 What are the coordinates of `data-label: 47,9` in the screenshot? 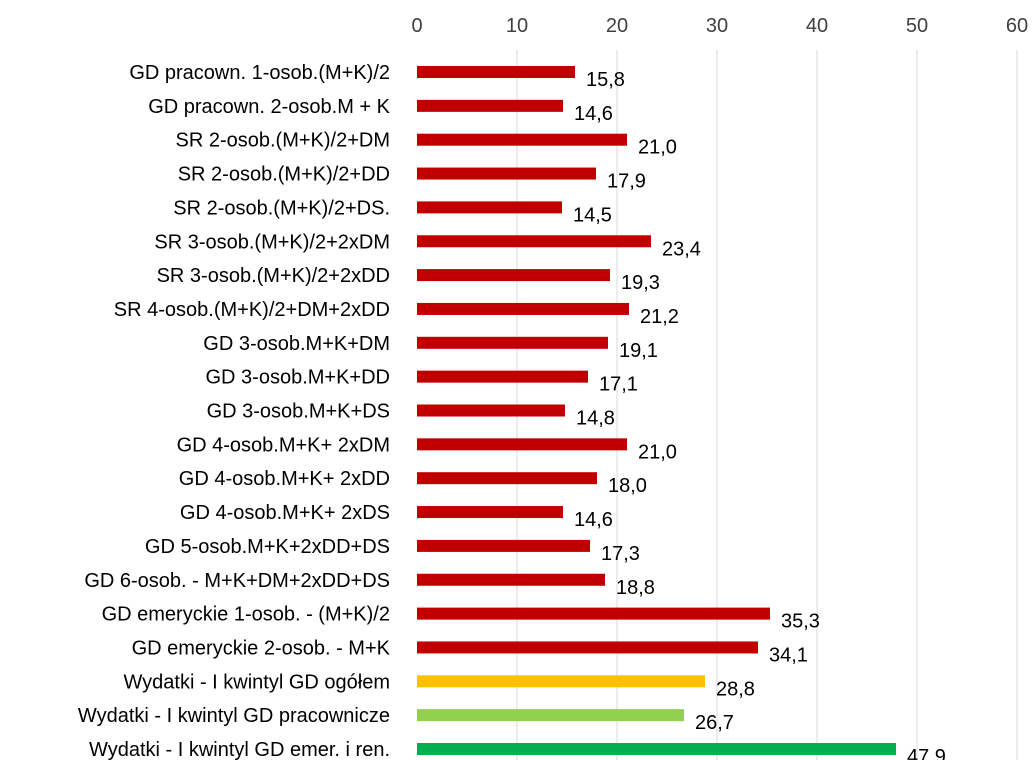 It's located at (926, 753).